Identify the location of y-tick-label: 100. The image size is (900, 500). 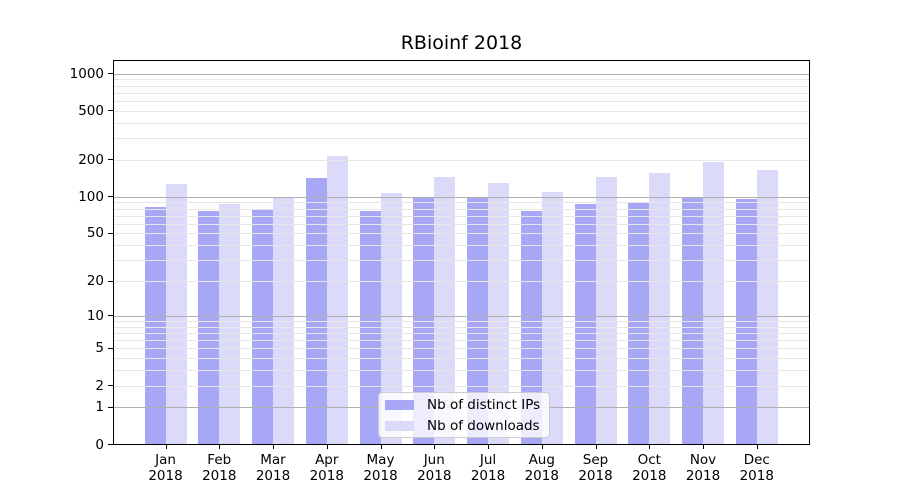
(91, 196).